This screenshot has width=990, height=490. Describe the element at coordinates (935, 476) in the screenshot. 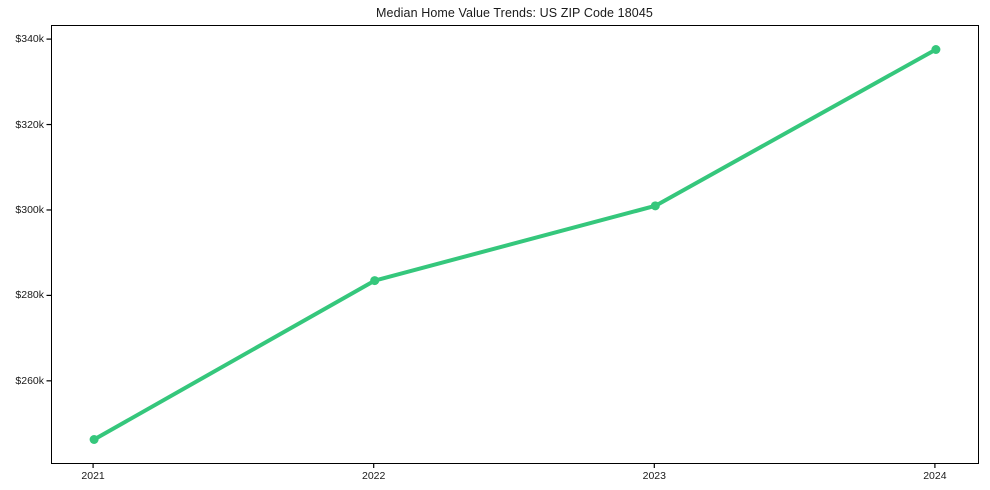

I see `x-tick-label: 2024` at that location.